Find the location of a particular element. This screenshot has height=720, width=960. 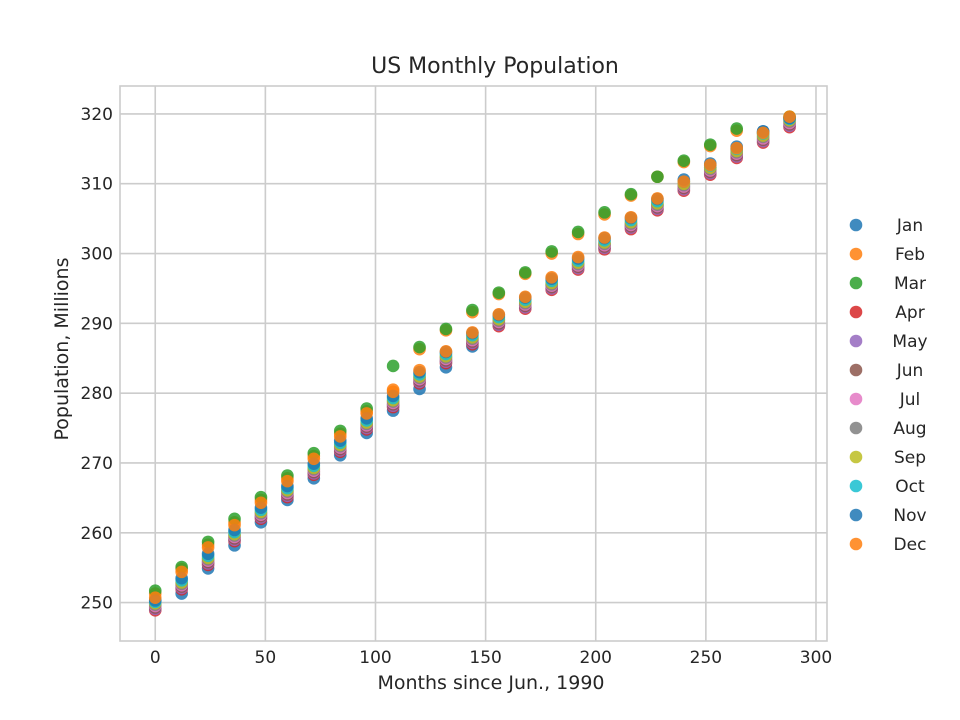

legend-item: Mar is located at coordinates (887, 284).